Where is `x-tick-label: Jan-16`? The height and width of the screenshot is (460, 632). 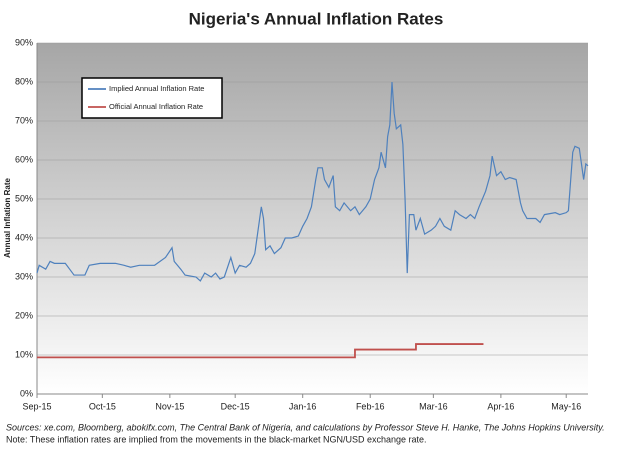 x-tick-label: Jan-16 is located at coordinates (303, 406).